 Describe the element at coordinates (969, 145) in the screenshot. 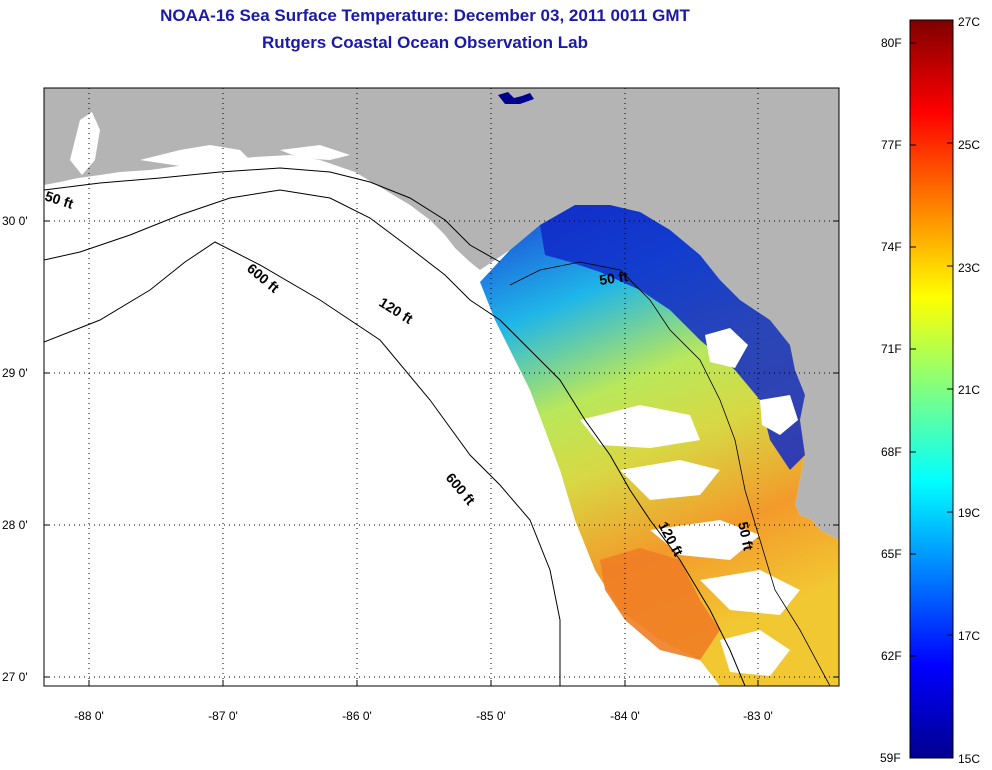

I see `cb-c-25: 25C` at that location.